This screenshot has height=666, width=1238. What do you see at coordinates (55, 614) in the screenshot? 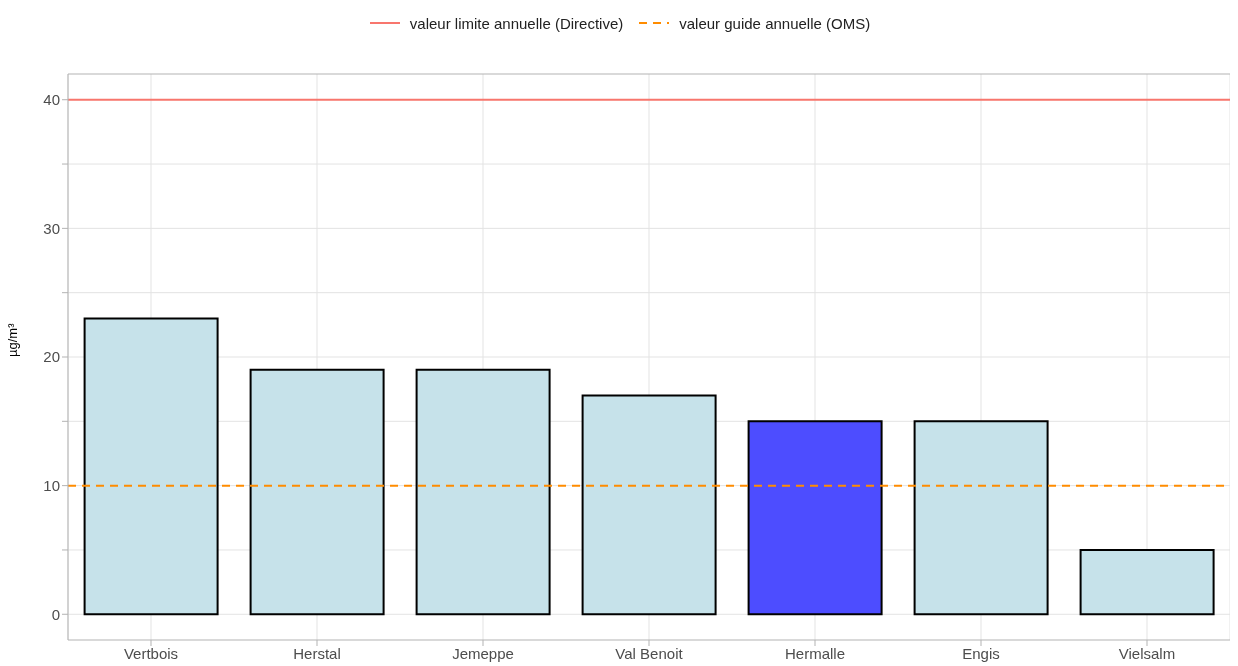
I see `y-tick-label: 0` at bounding box center [55, 614].